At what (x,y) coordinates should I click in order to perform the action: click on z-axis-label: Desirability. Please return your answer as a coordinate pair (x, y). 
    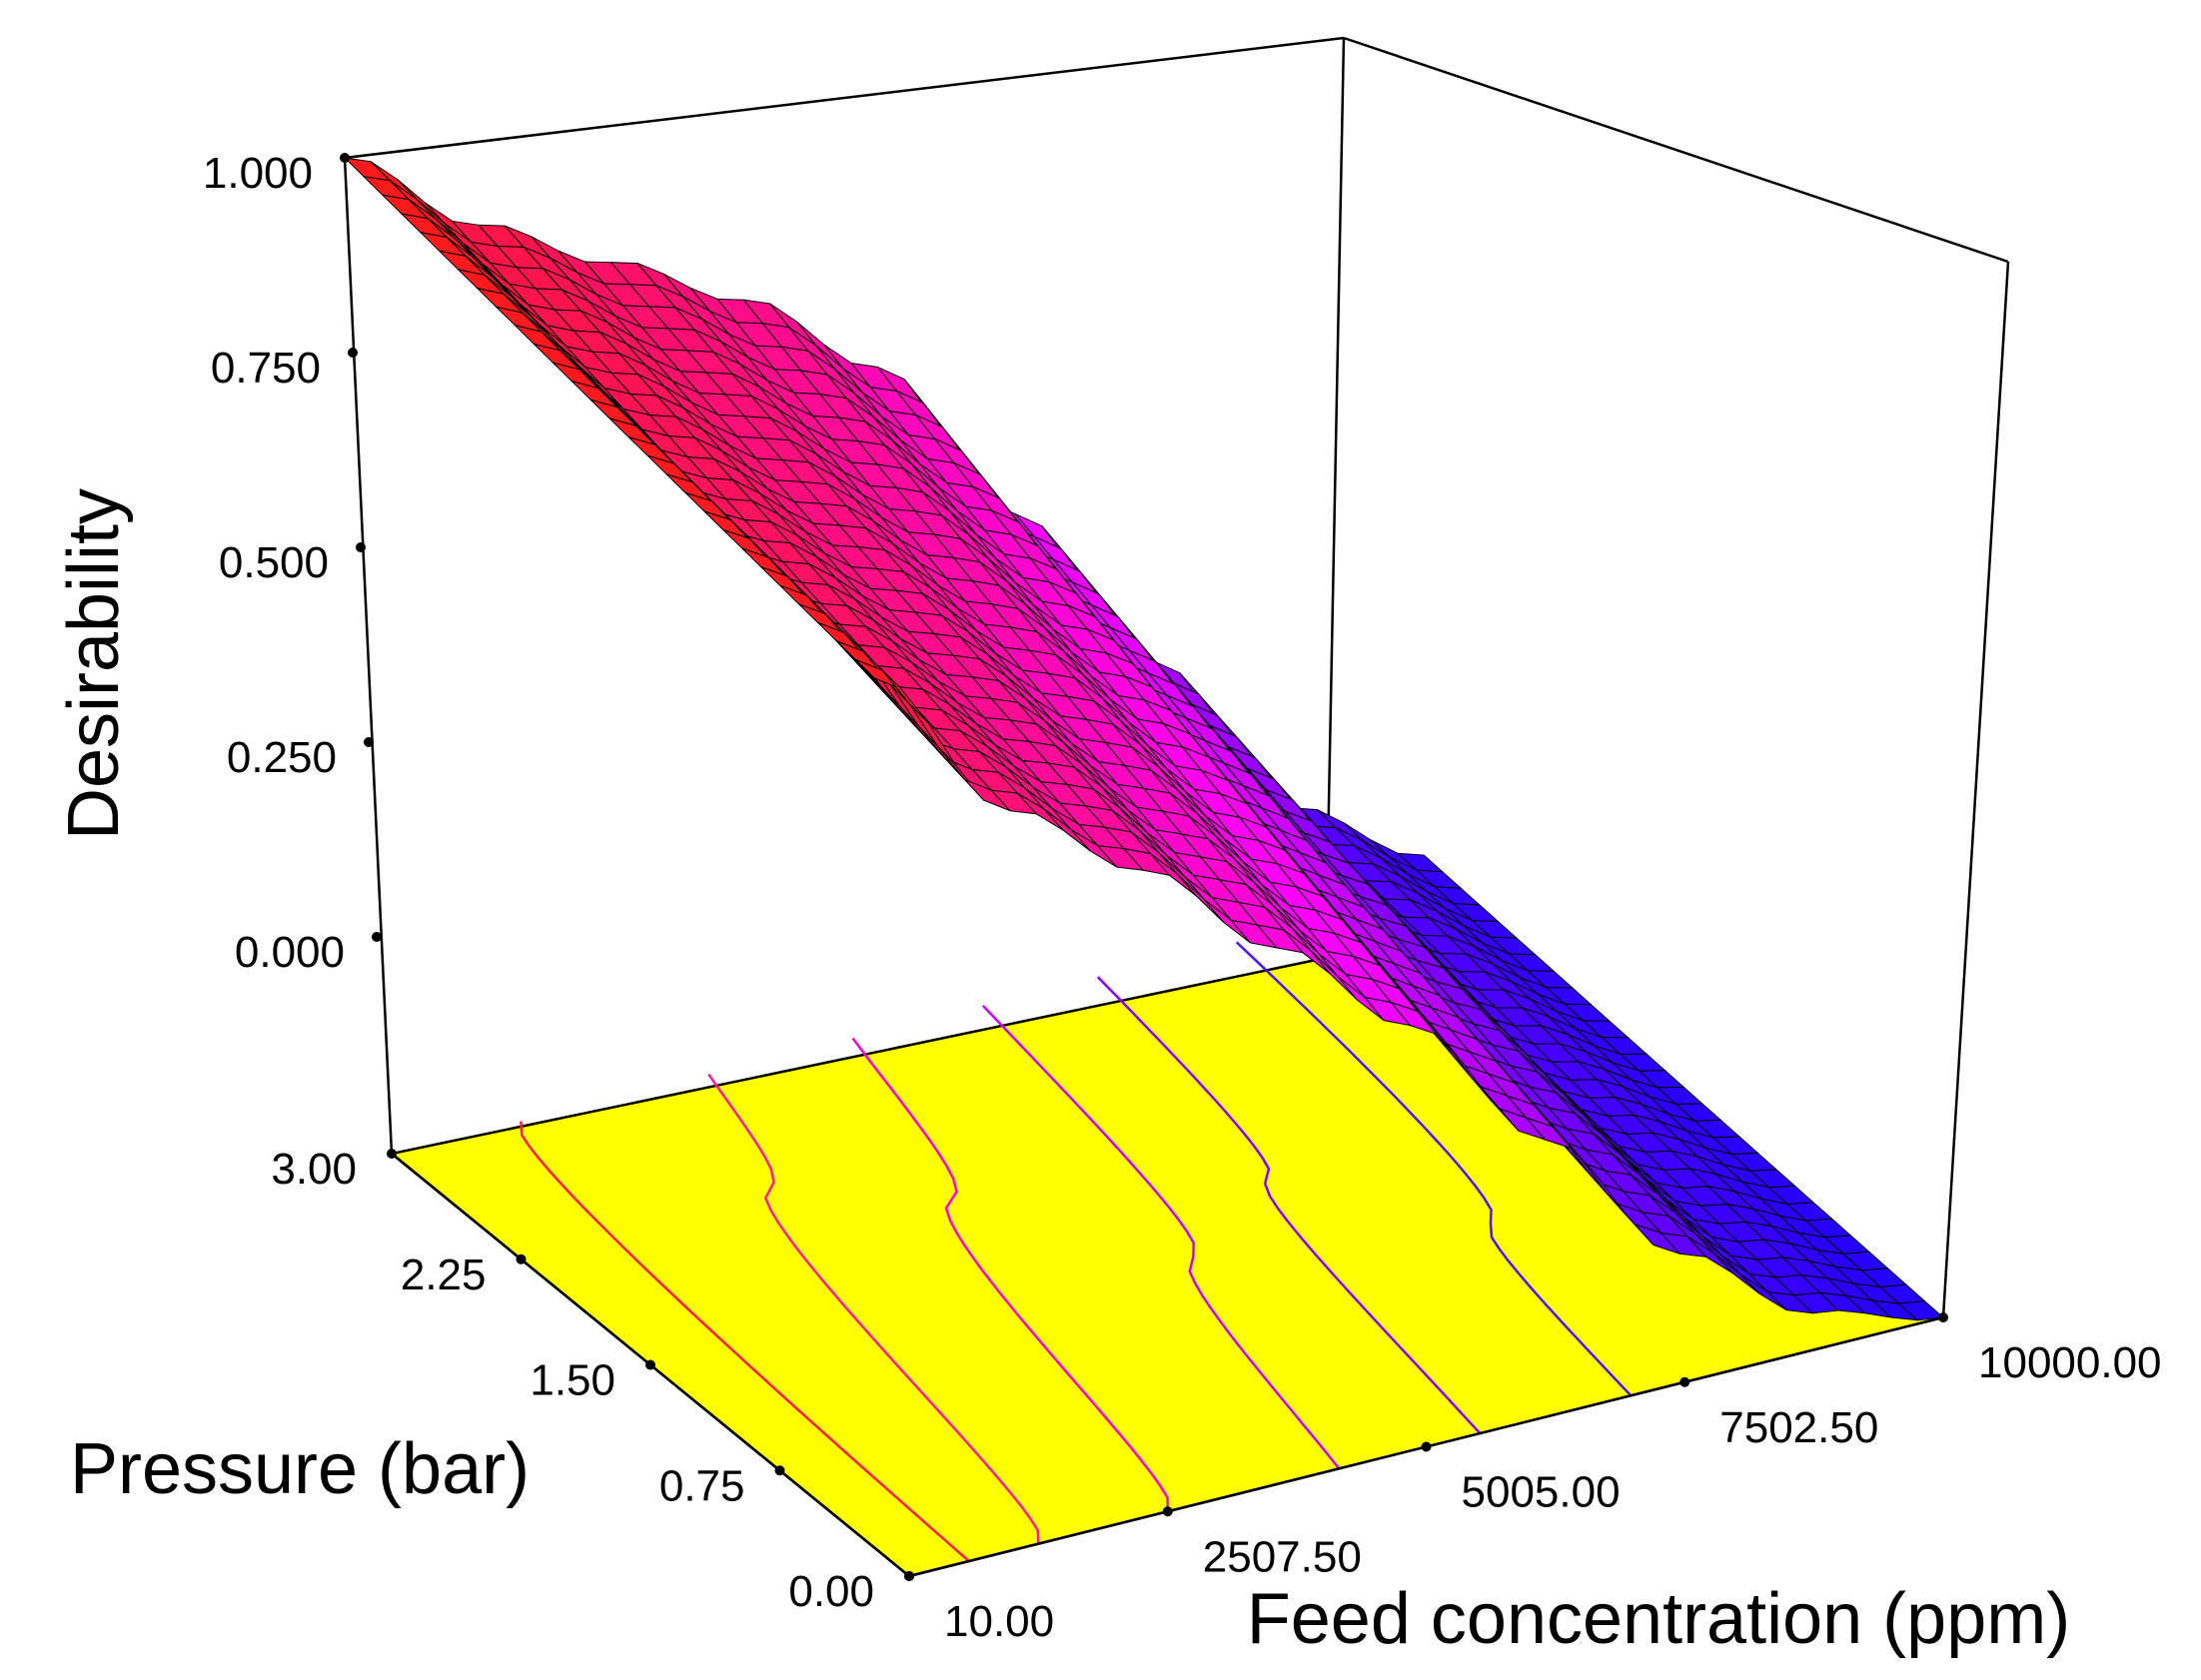
    Looking at the image, I should click on (94, 664).